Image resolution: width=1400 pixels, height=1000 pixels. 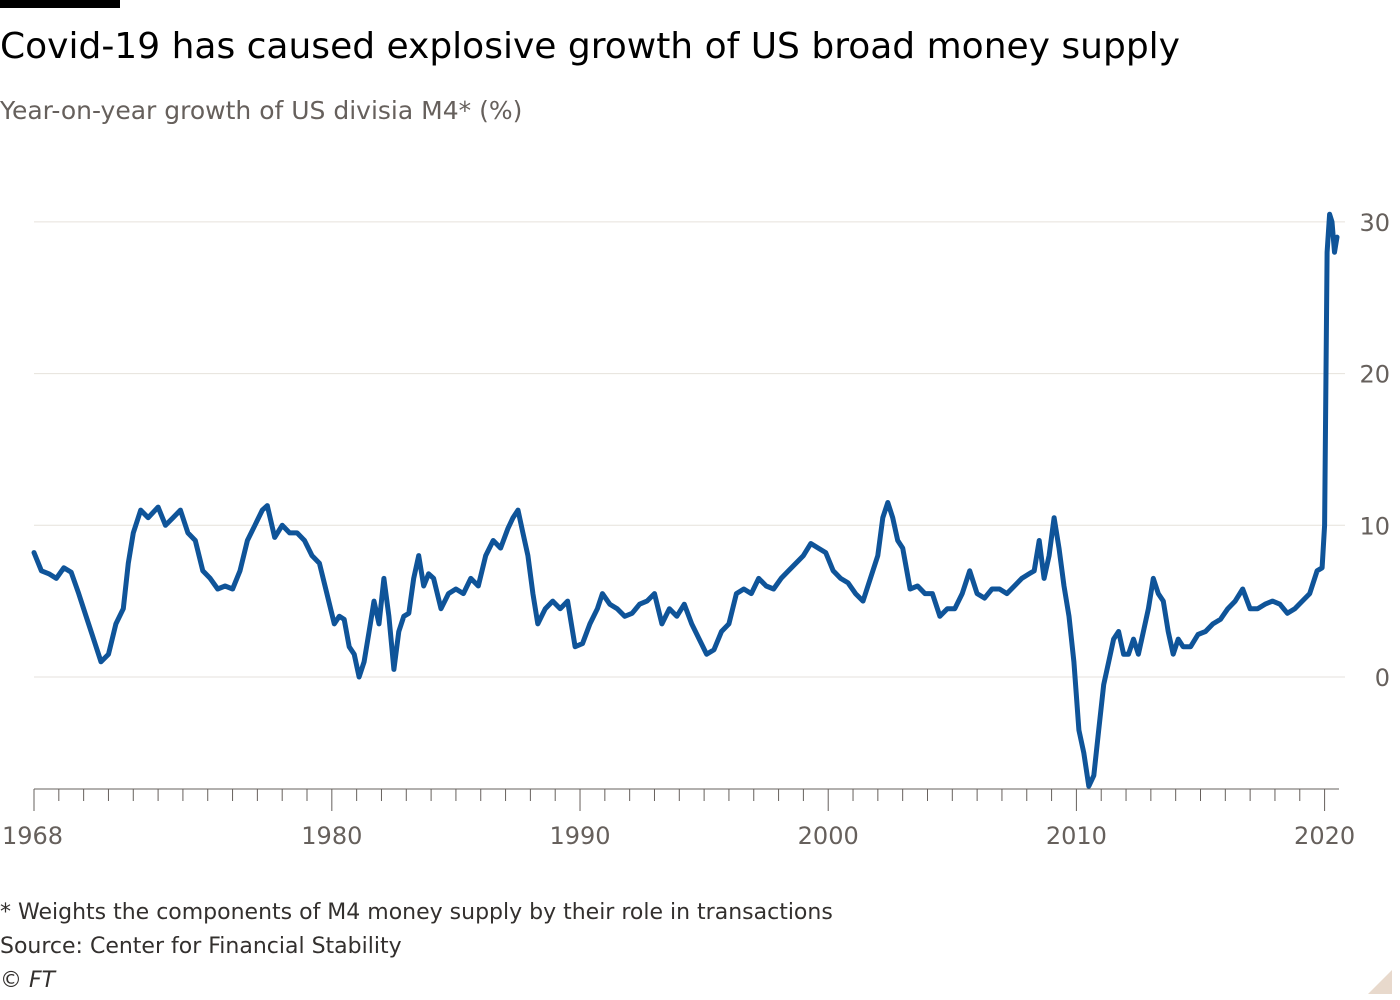 I want to click on y-tick-label: 20, so click(x=1374, y=375).